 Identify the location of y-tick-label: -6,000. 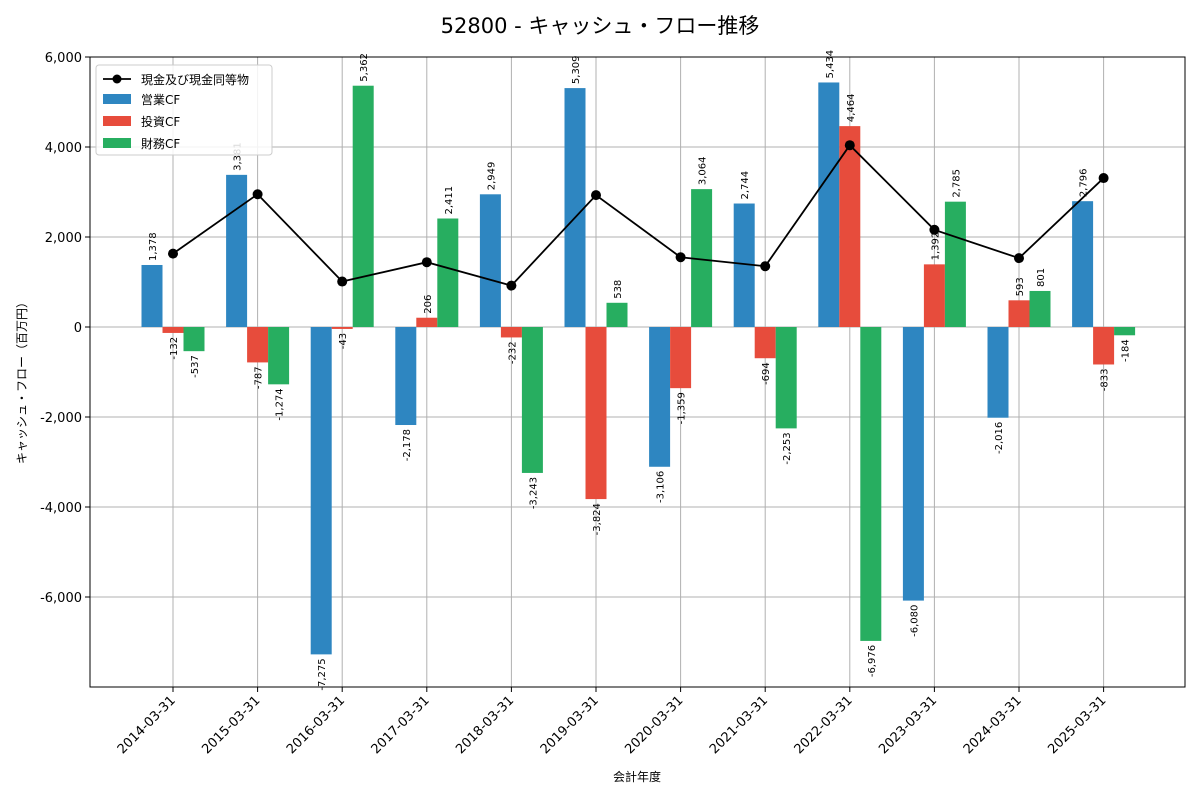
(61, 598).